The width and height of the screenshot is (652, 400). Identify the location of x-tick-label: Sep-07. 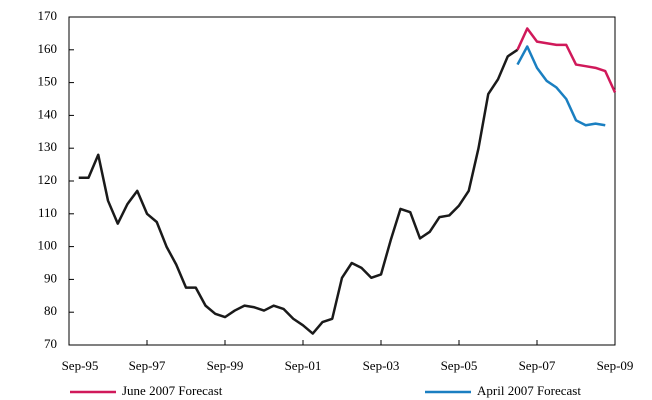
(537, 365).